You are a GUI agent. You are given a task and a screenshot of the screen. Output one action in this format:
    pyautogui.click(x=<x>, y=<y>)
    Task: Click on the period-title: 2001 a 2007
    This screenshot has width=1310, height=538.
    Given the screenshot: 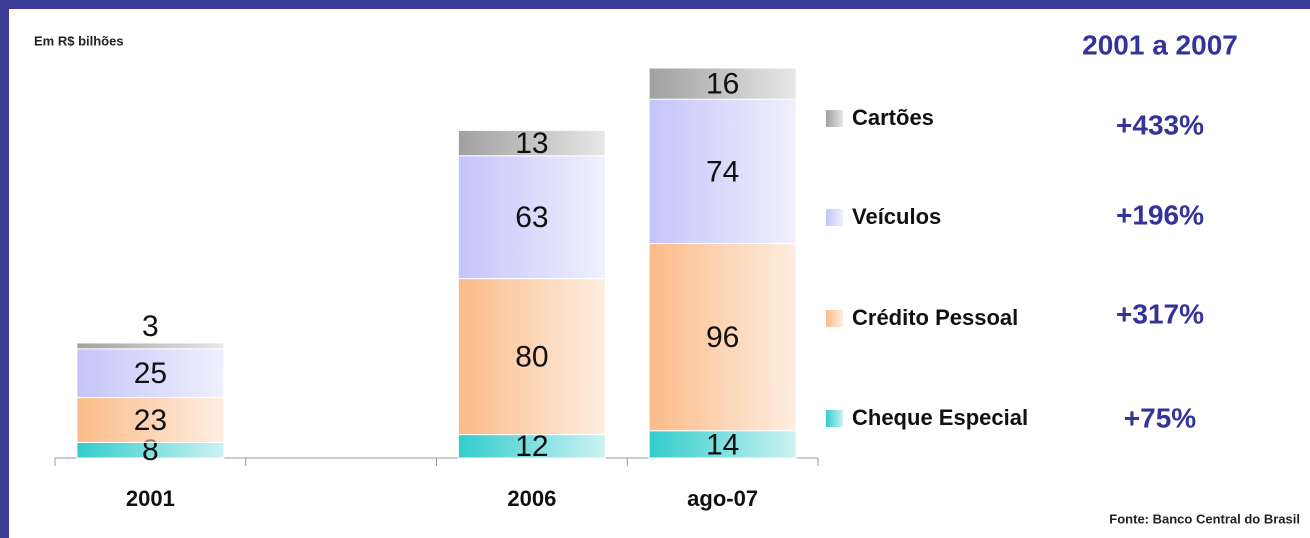 What is the action you would take?
    pyautogui.click(x=1160, y=44)
    